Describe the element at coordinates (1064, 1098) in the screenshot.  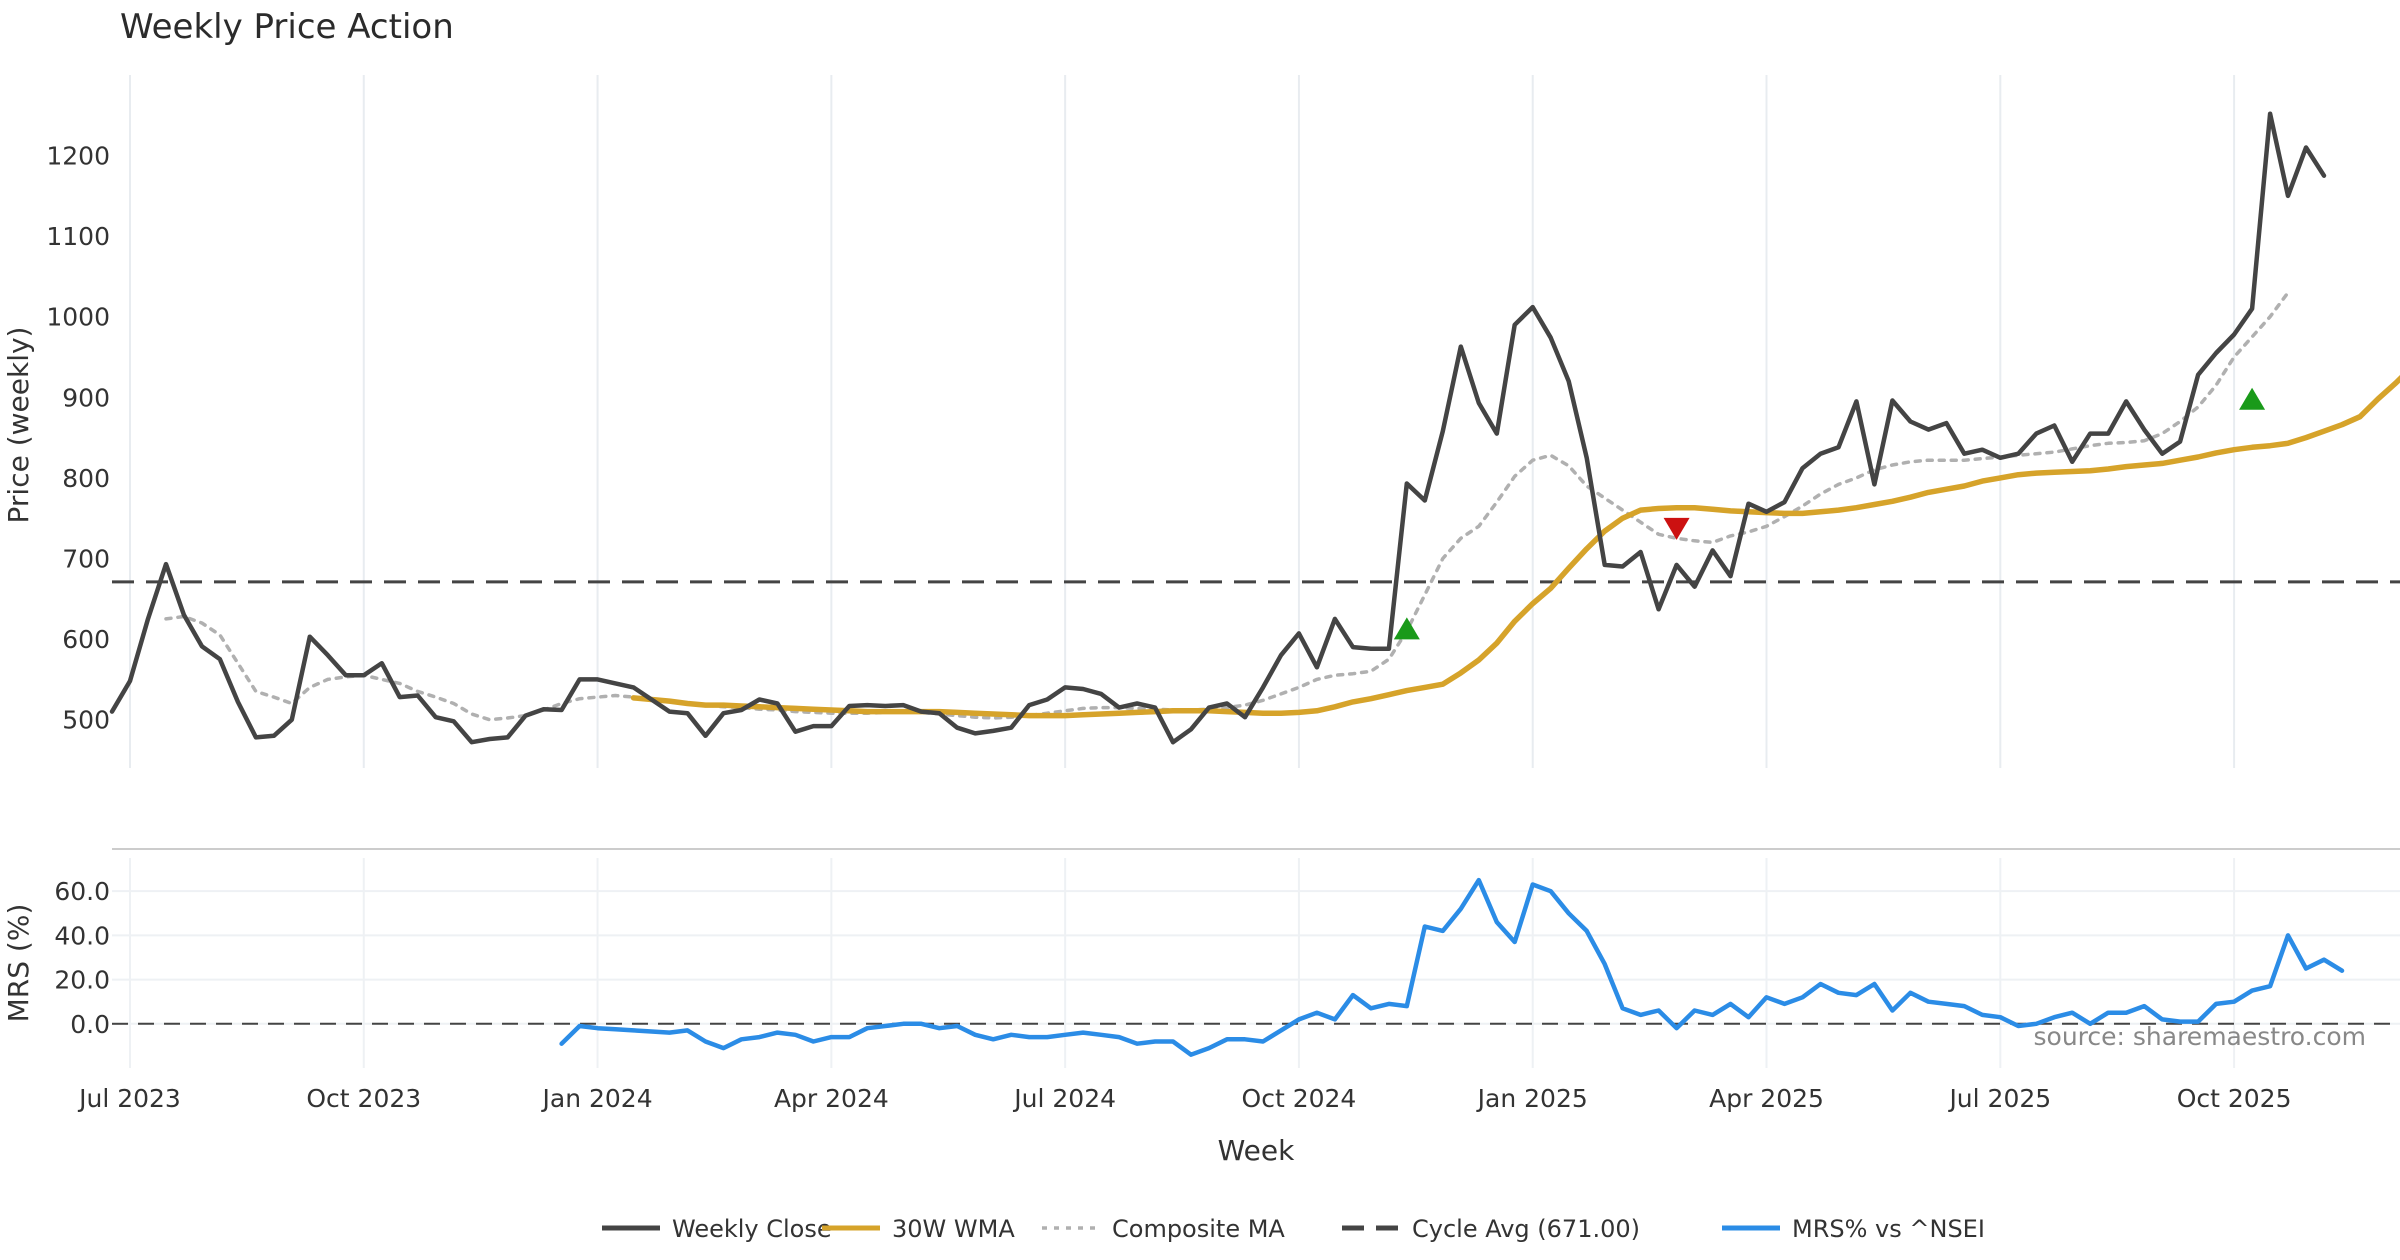
I see `x-tick-label: Jul 2024` at that location.